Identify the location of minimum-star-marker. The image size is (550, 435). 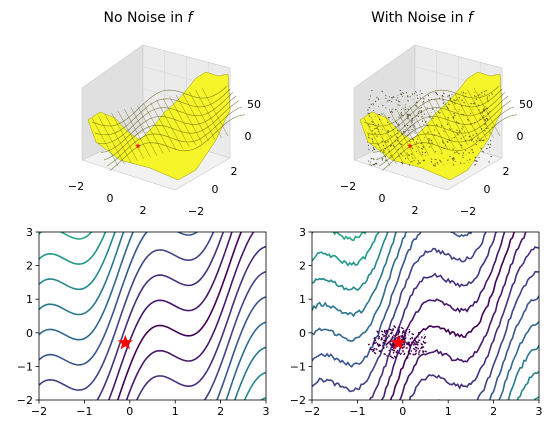
(125, 342).